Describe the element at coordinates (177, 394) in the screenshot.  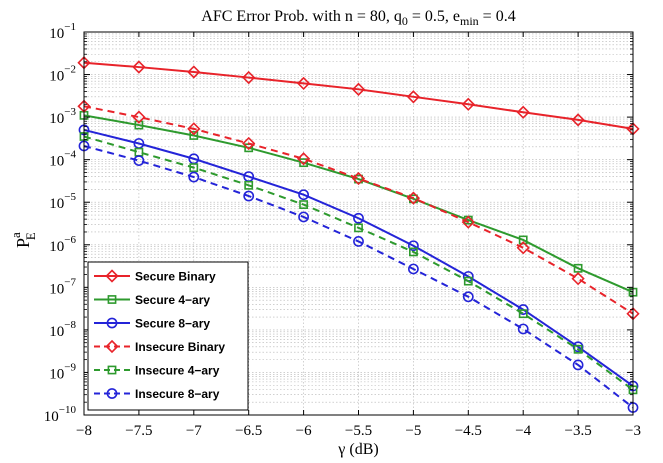
I see `legend-label: Insecure 8−ary` at that location.